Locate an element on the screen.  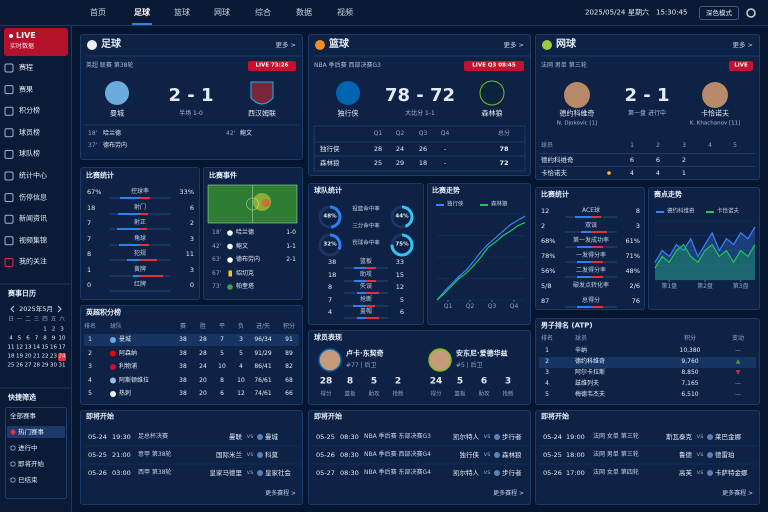
day: 2 is located at coordinates (53, 329).